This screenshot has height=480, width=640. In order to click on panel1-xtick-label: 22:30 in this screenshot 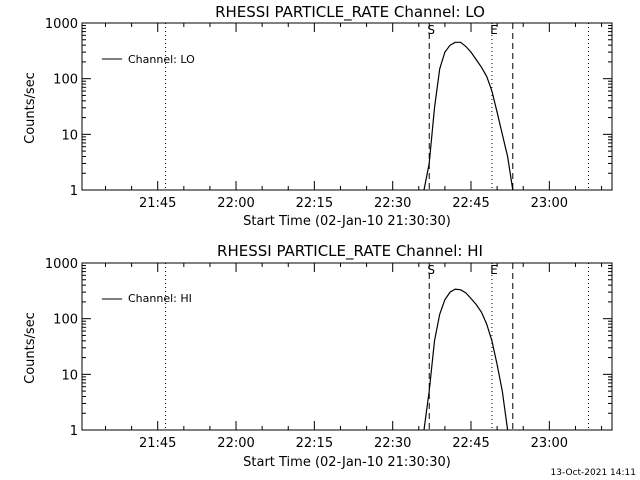, I will do `click(392, 203)`.